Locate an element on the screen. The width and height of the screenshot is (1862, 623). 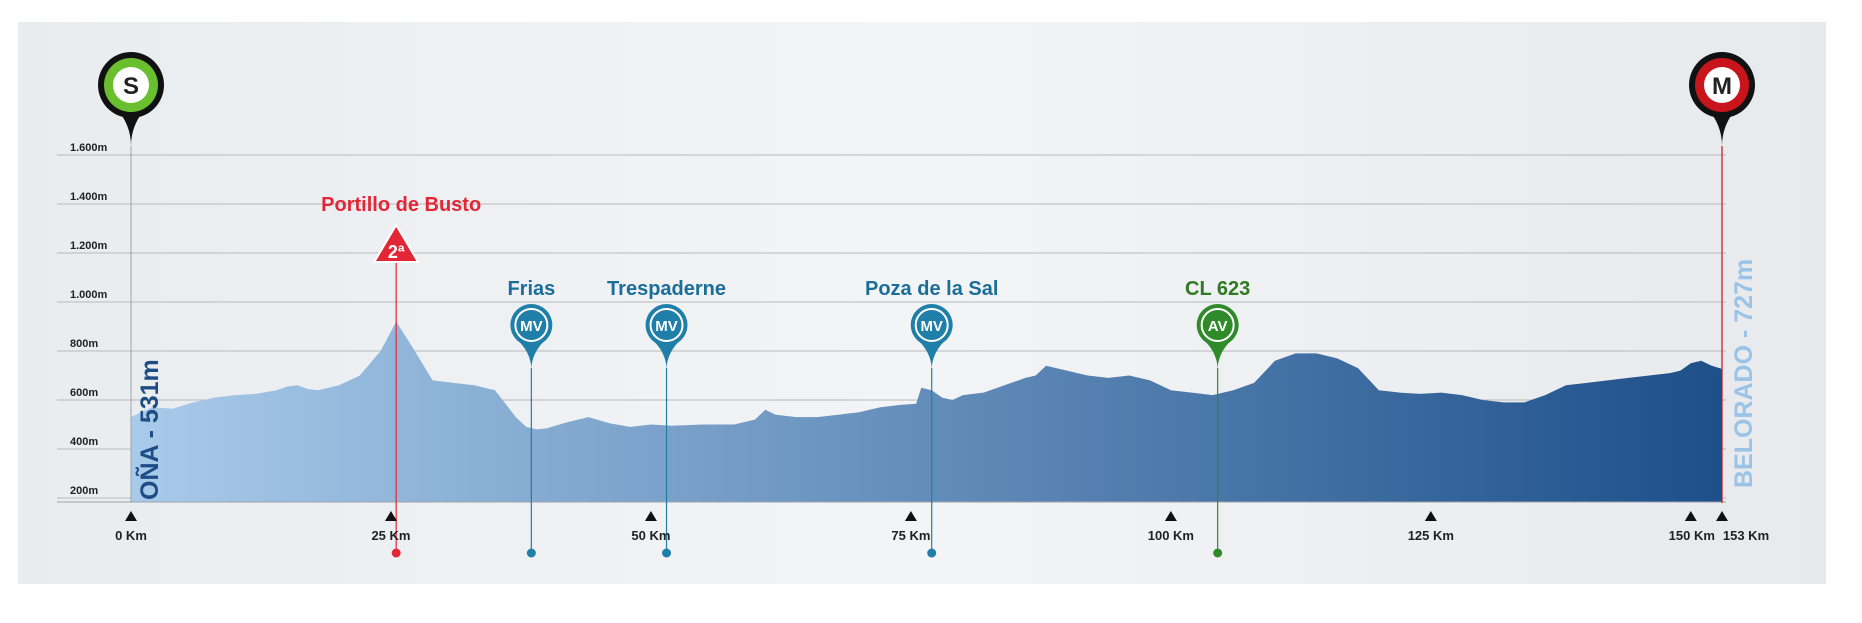
y-tick-label-1600: 1.600m is located at coordinates (89, 148).